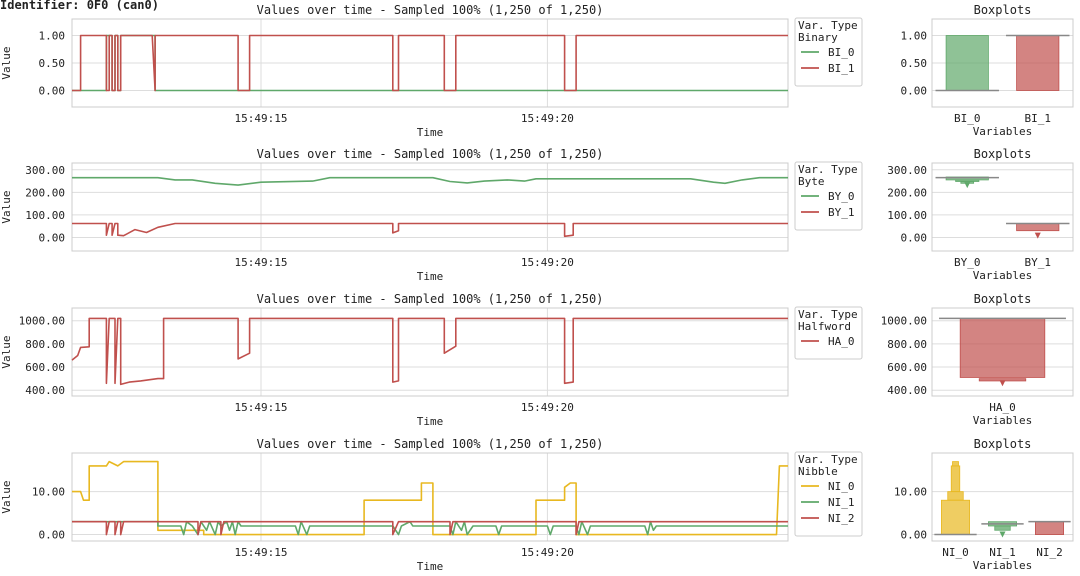 This screenshot has height=576, width=1080. Describe the element at coordinates (955, 552) in the screenshot. I see `x-tick-label: NI_0` at that location.